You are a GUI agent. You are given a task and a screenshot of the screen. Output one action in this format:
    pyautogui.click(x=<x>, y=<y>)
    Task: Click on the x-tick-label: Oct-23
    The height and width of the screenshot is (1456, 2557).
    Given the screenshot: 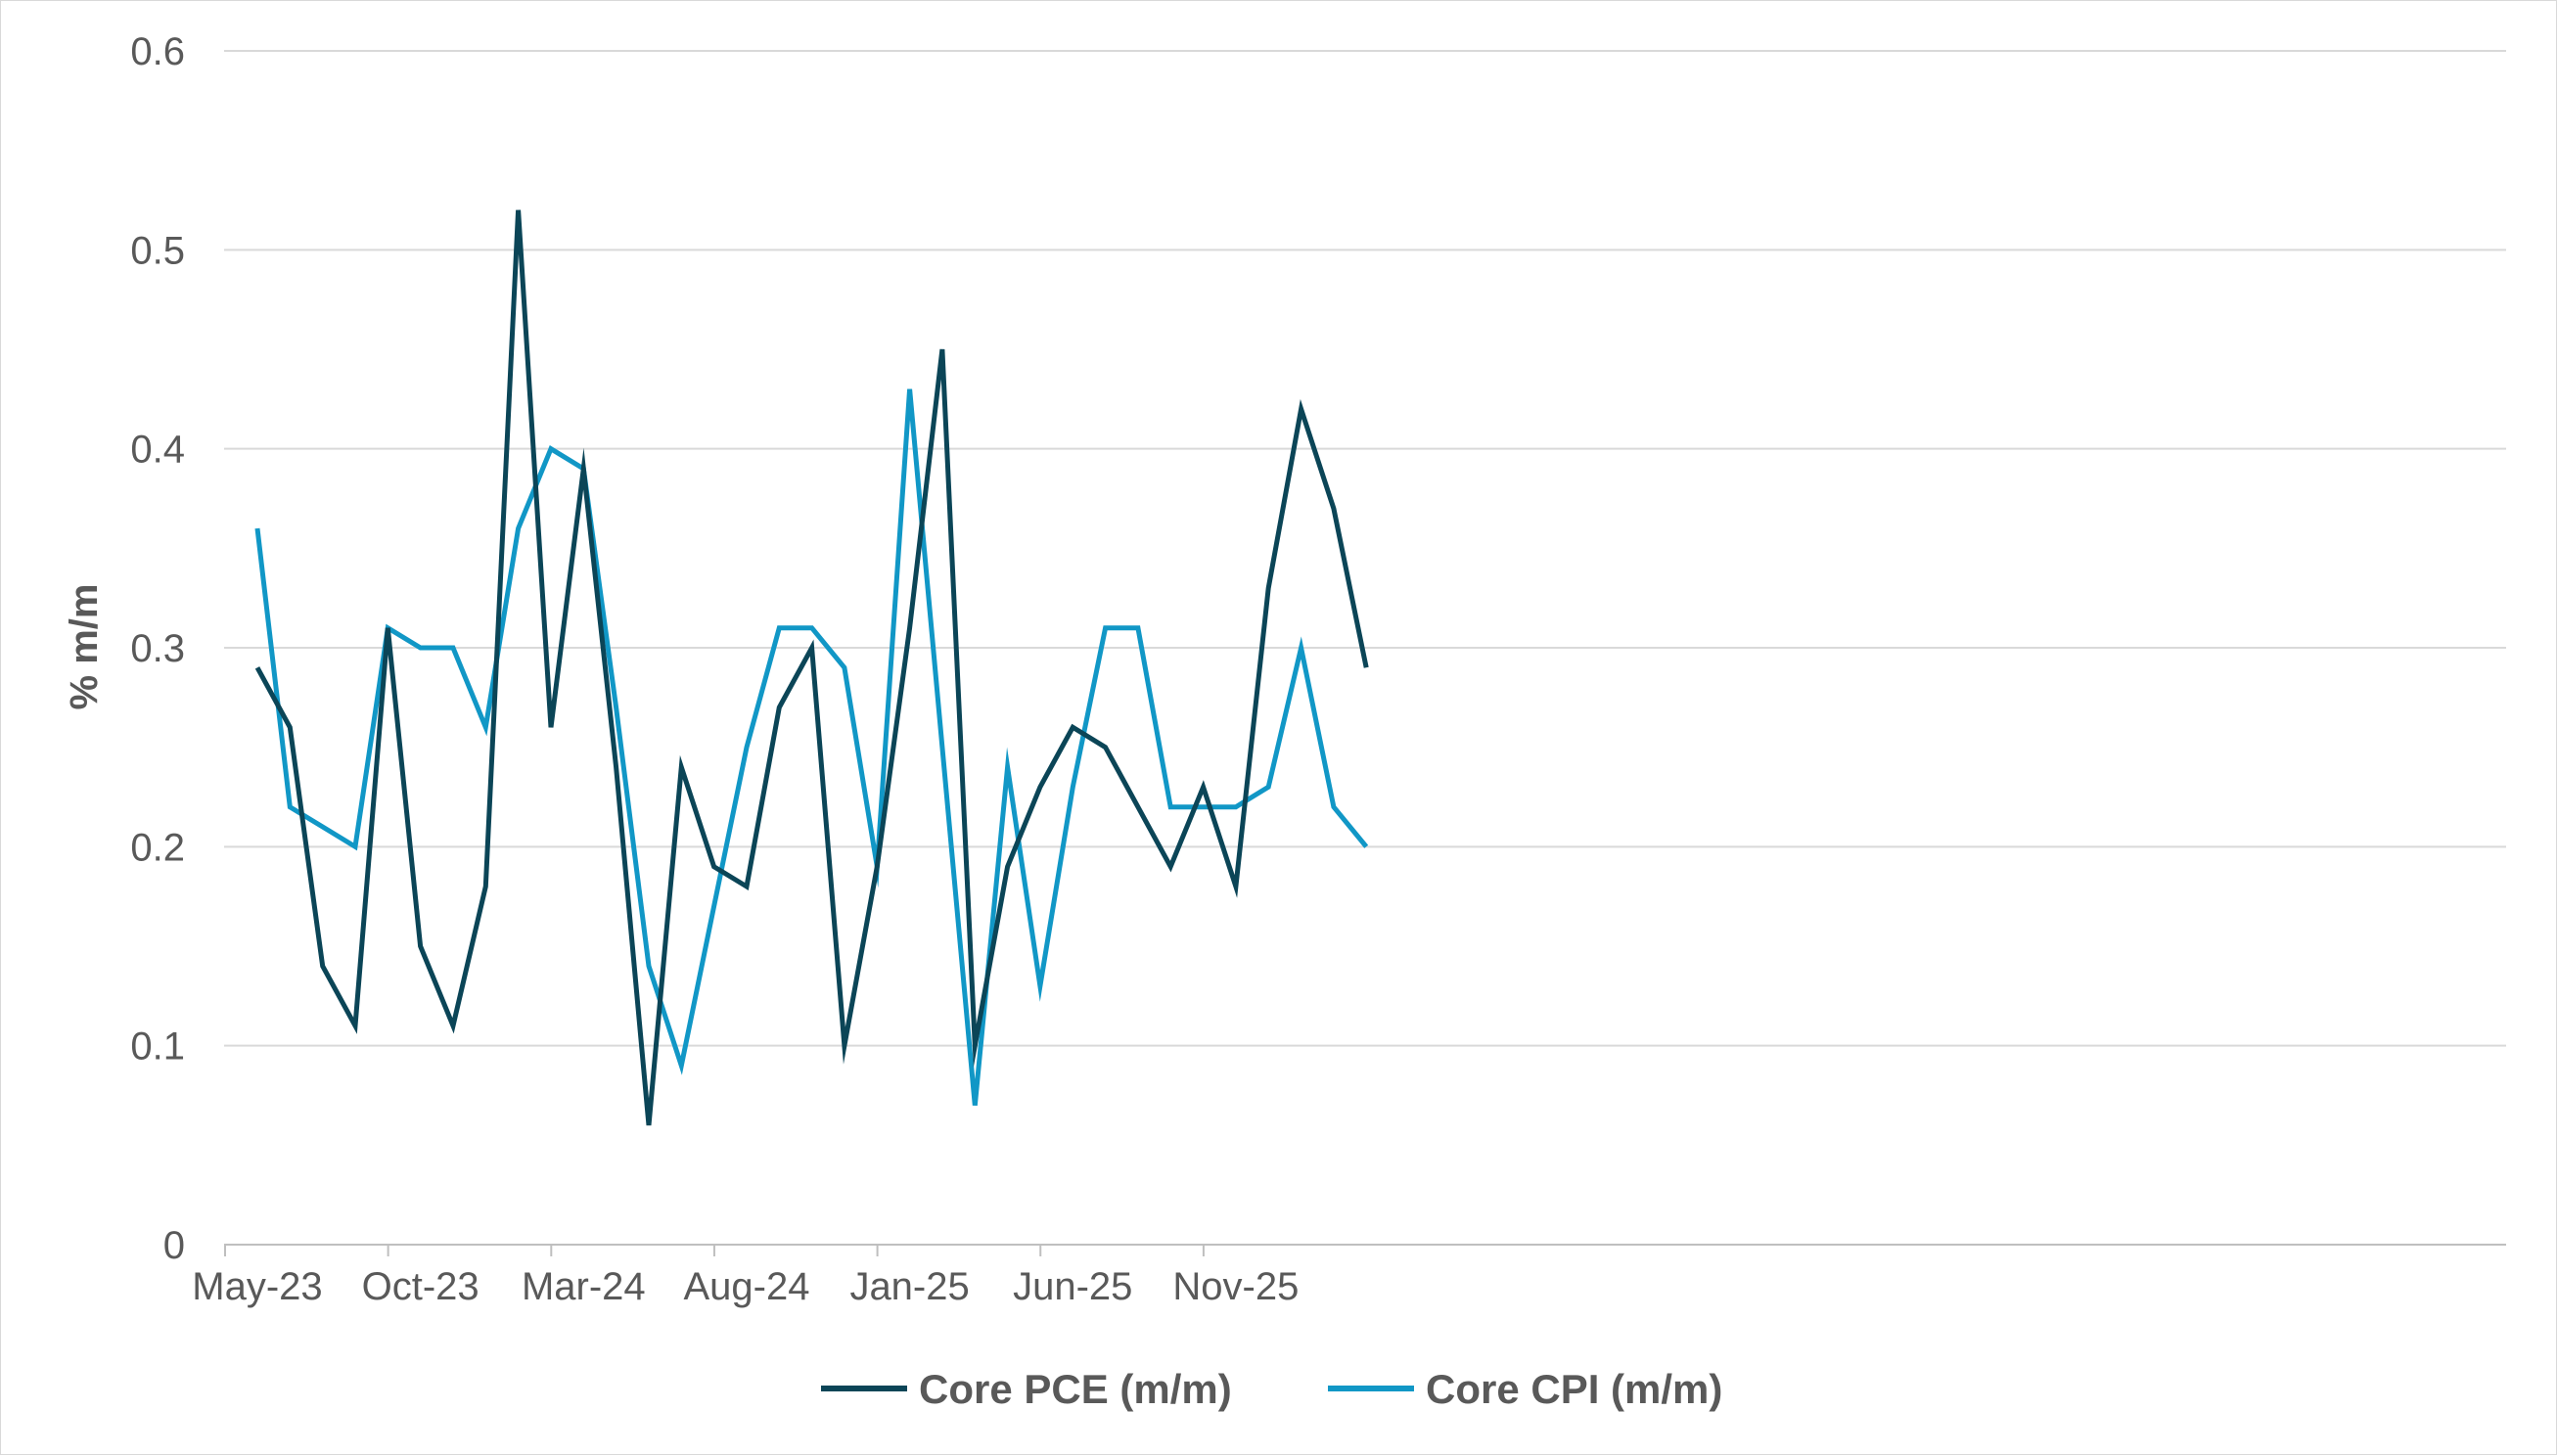 What is the action you would take?
    pyautogui.click(x=420, y=1286)
    